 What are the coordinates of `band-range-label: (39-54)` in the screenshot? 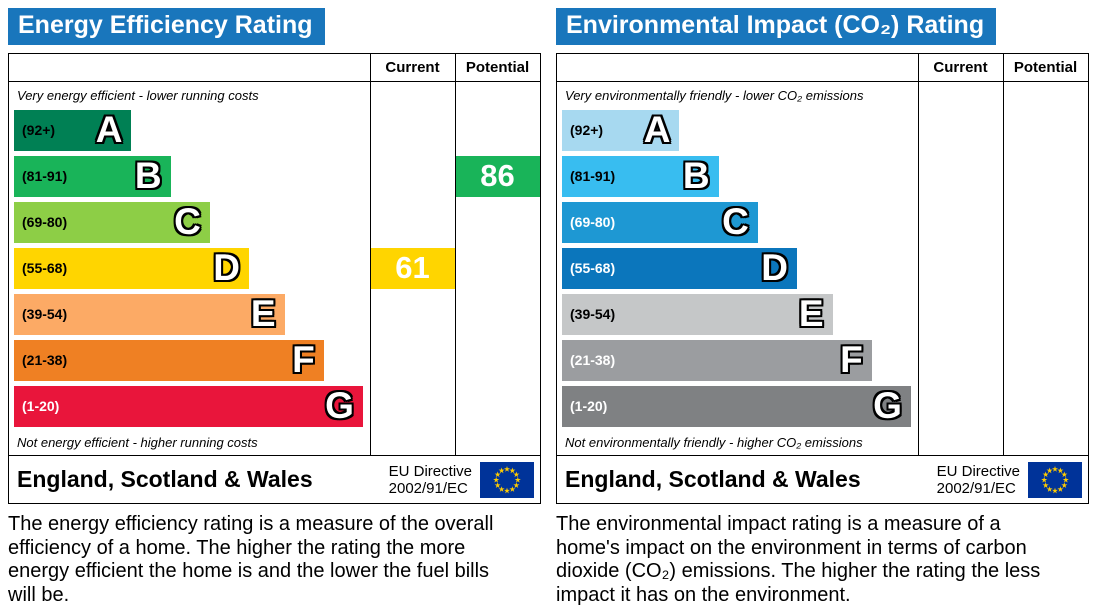 It's located at (45, 314).